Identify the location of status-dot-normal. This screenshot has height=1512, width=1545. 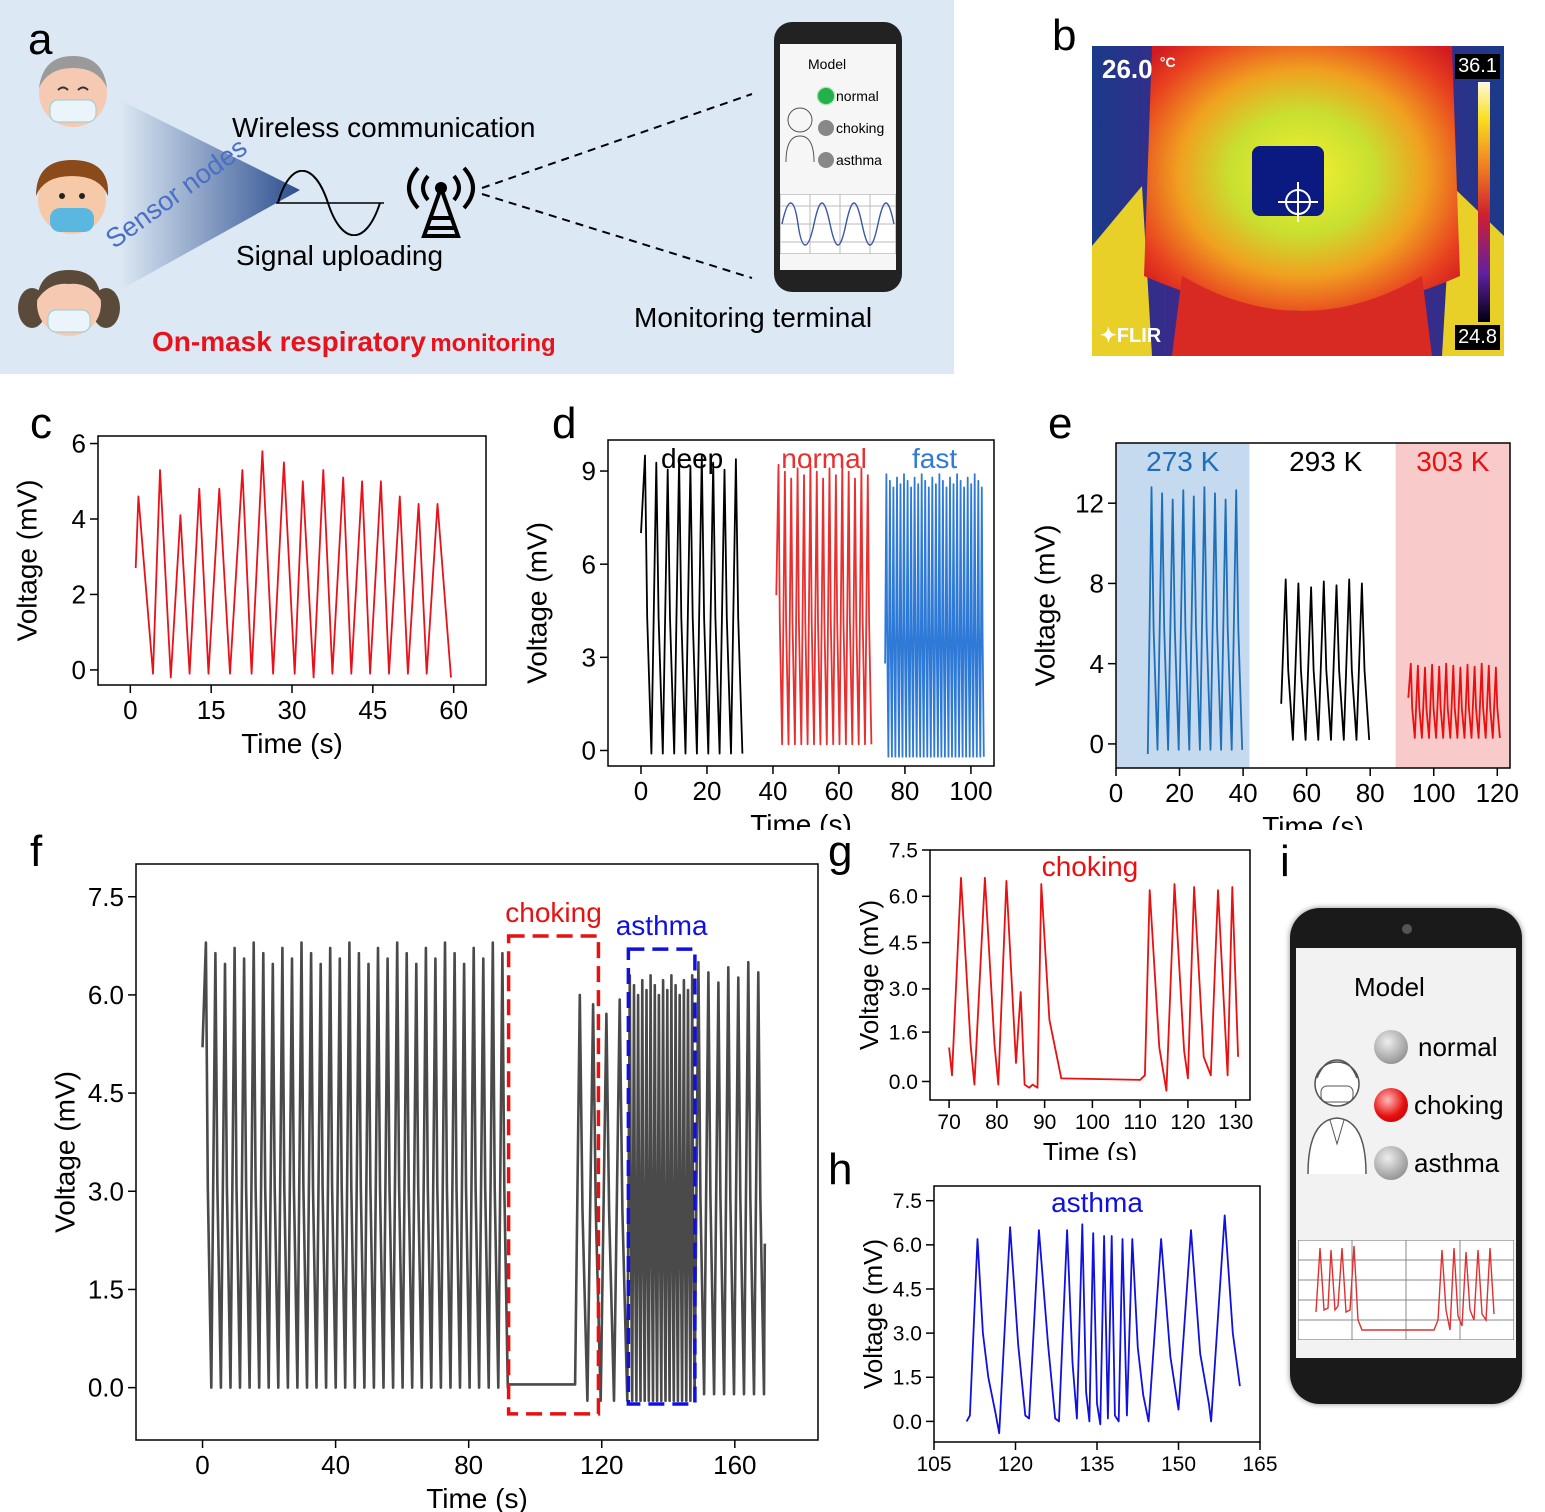
(826, 96).